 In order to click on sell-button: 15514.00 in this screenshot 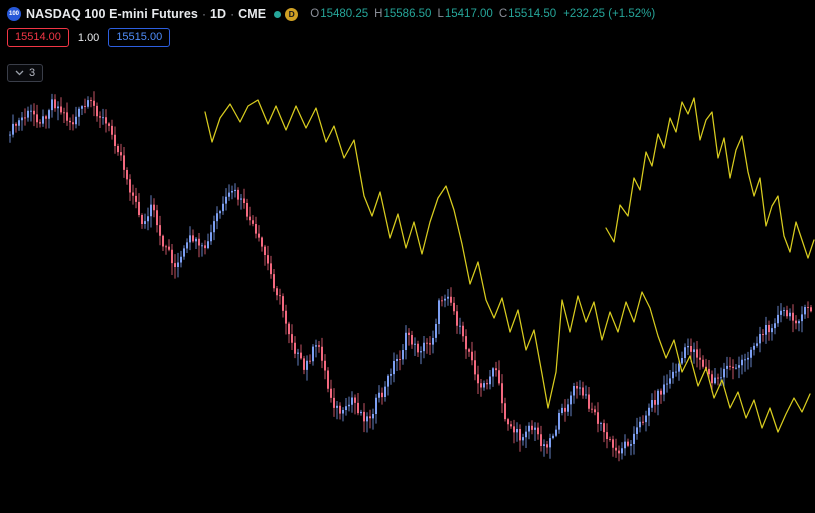, I will do `click(38, 37)`.